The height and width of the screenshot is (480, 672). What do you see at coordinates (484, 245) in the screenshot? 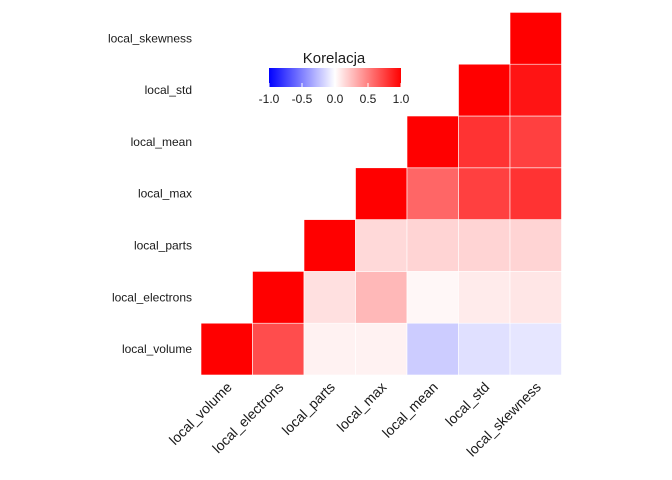
I see `heatmap-cell-local_std-local_parts` at bounding box center [484, 245].